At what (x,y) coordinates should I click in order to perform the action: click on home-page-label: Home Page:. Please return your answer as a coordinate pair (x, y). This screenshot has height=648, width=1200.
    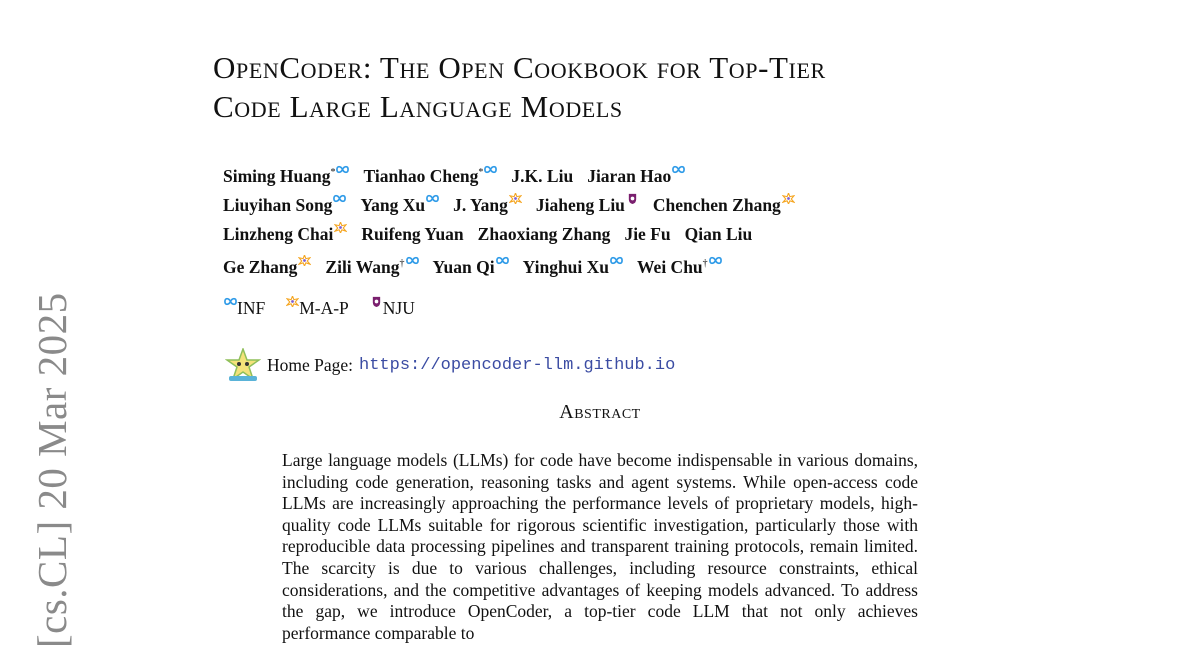
    Looking at the image, I should click on (310, 364).